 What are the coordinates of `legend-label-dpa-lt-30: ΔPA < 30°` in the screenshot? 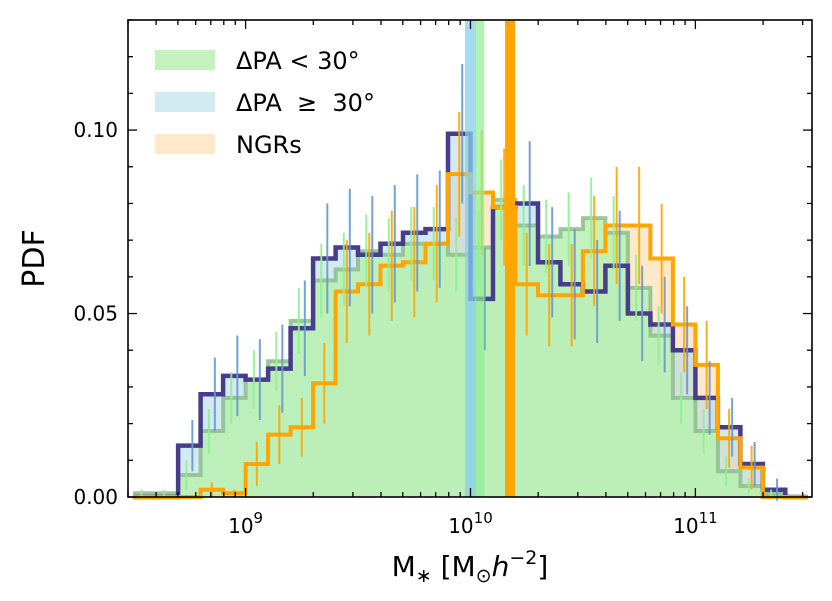 It's located at (298, 61).